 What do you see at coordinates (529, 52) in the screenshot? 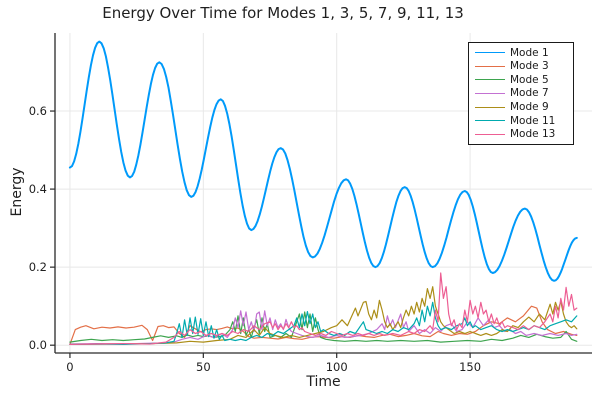
I see `legend-label: Mode 1` at bounding box center [529, 52].